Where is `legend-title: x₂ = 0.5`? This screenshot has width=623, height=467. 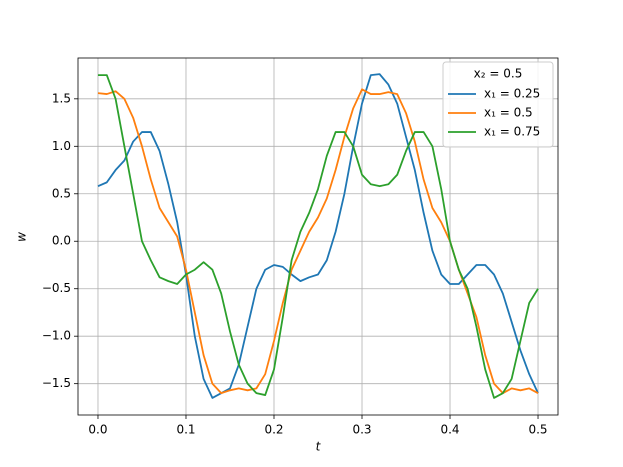 legend-title: x₂ = 0.5 is located at coordinates (498, 74).